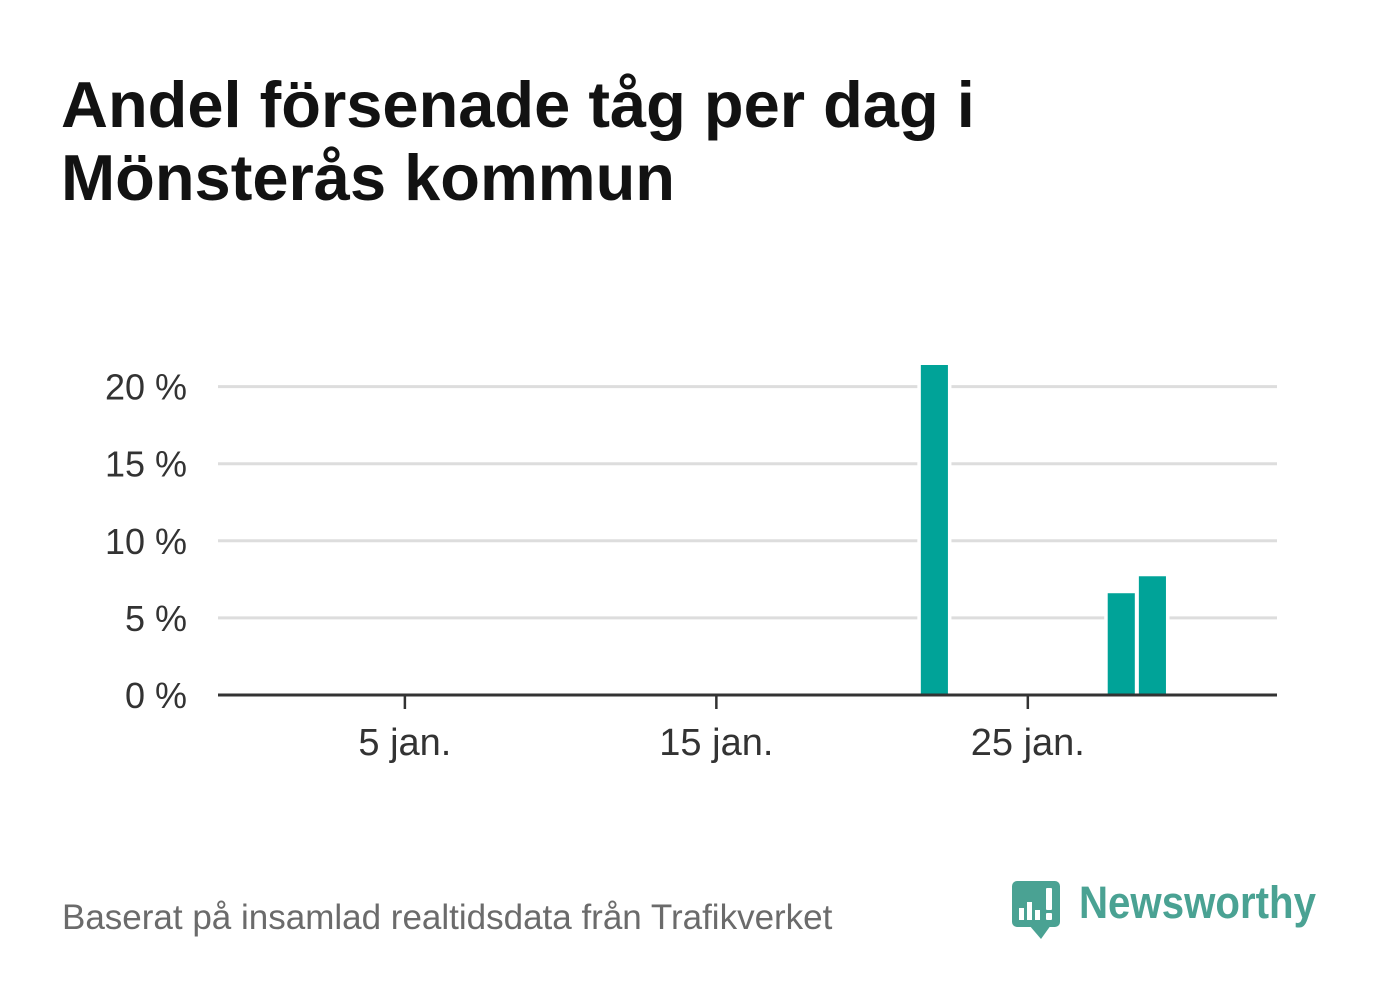  Describe the element at coordinates (1040, 932) in the screenshot. I see `icon-bubble-tail` at that location.